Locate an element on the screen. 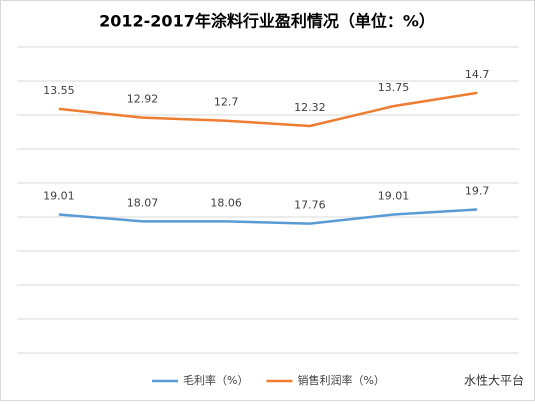  data-label: 13.75 is located at coordinates (394, 87).